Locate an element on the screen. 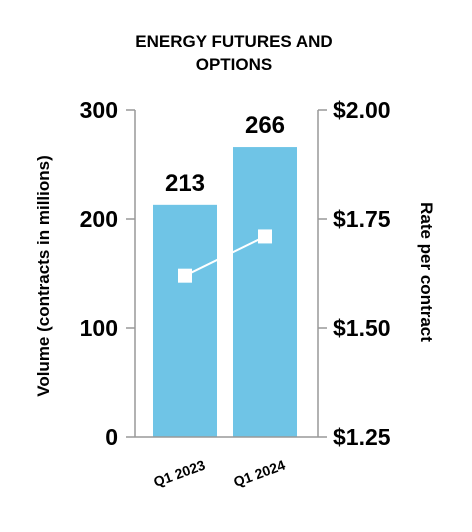  right-tick-label-1: $1.25 is located at coordinates (362, 437).